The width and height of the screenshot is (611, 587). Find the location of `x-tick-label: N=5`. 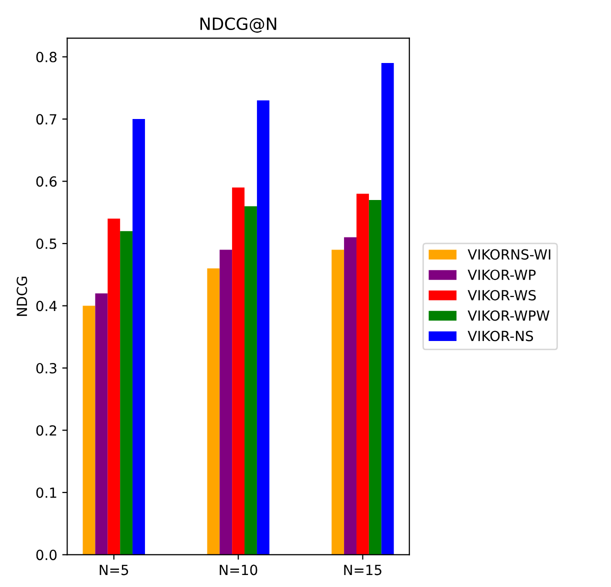

x-tick-label: N=5 is located at coordinates (114, 570).